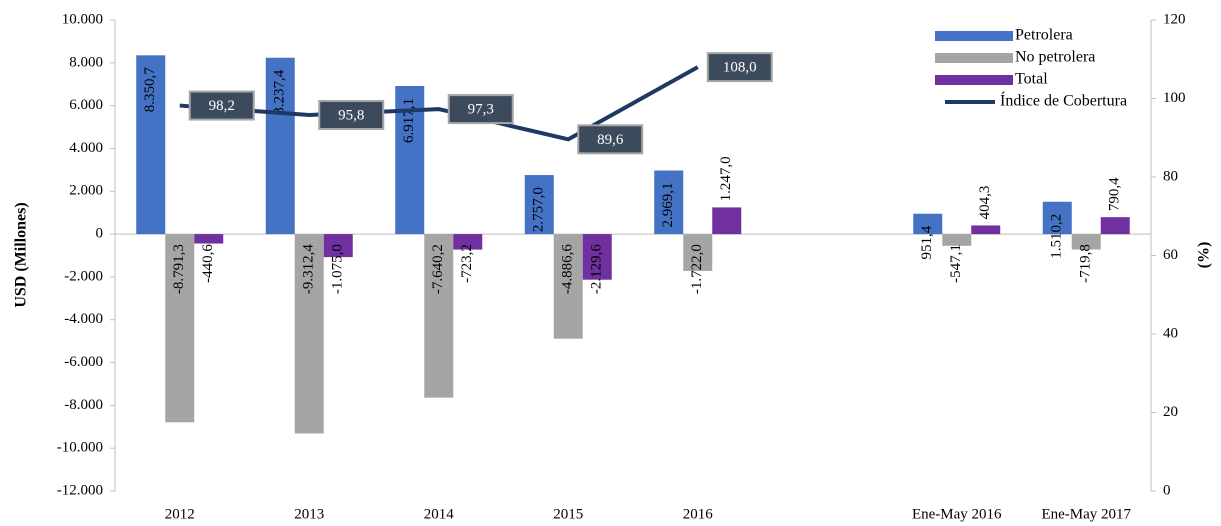 This screenshot has width=1221, height=526. Describe the element at coordinates (1031, 79) in the screenshot. I see `legend-label: Total` at that location.